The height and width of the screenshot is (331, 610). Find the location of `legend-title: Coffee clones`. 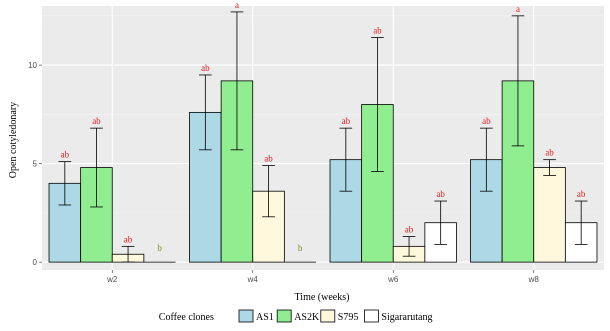

legend-title: Coffee clones is located at coordinates (186, 317).